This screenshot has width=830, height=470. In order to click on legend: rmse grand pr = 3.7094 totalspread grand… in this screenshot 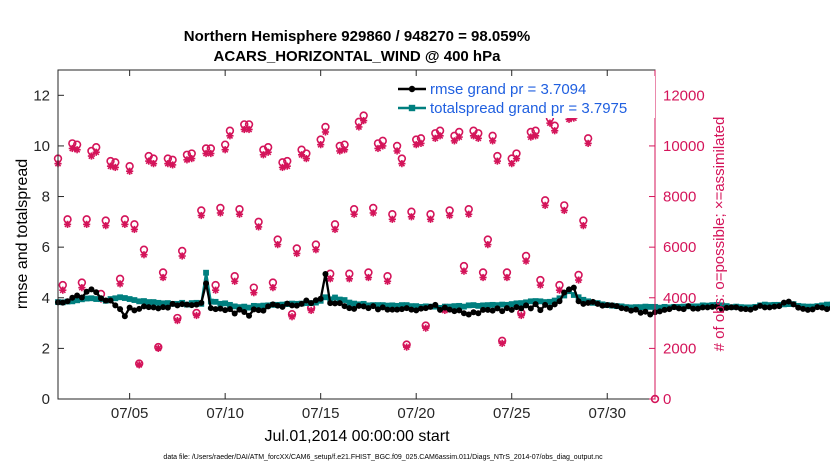, I will do `click(524, 97)`.